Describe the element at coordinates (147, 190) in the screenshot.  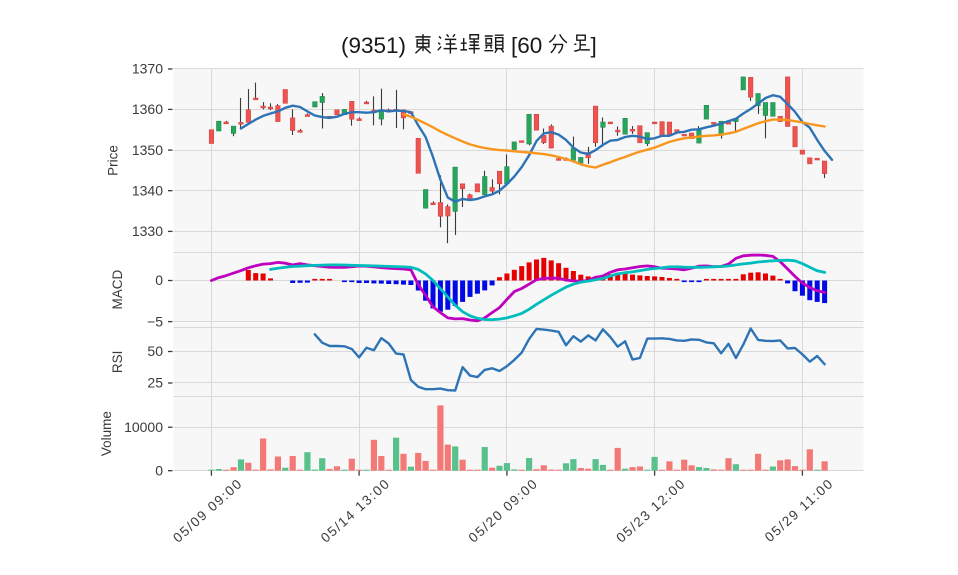
I see `svg-text: 1340` at that location.